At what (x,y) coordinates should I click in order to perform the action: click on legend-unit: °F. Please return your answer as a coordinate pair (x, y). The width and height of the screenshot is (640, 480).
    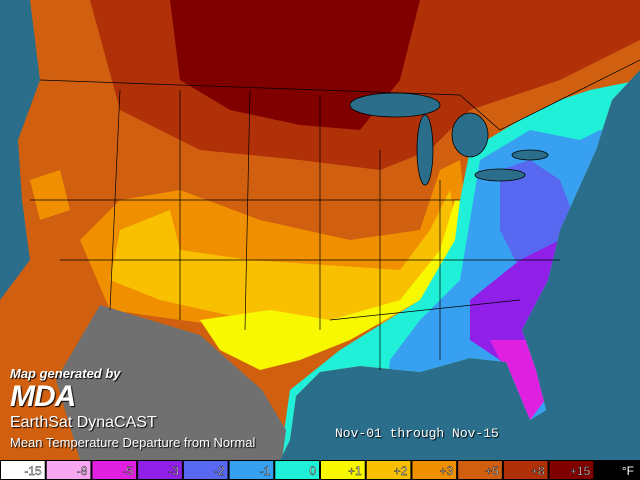
    Looking at the image, I should click on (628, 471).